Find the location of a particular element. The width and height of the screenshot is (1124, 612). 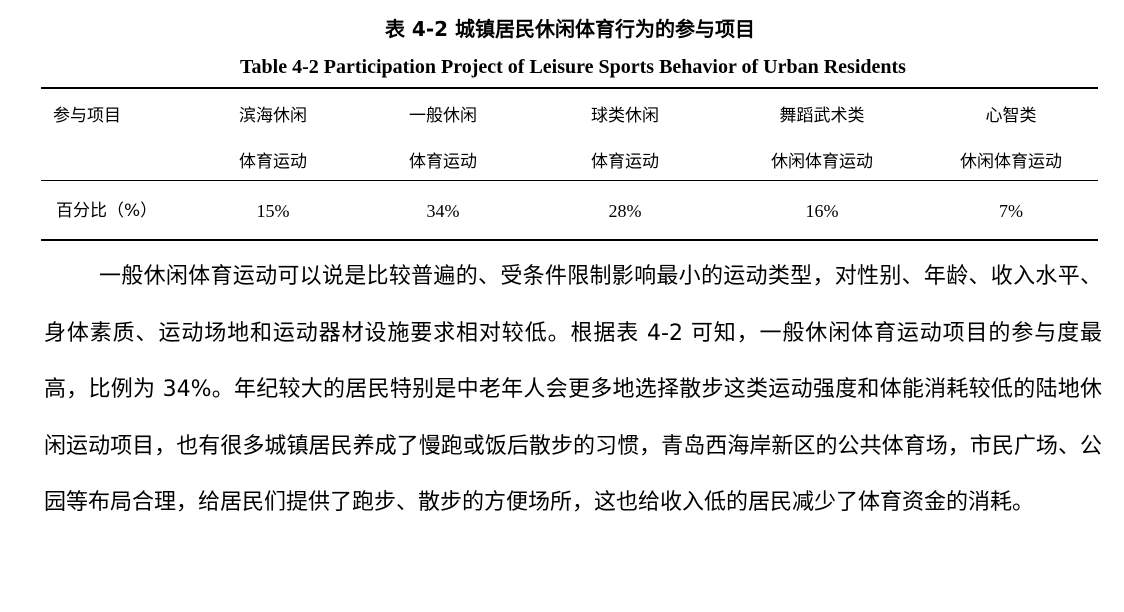

table-caption-cn: 表 4-2 城镇居民休闲体育行为的参与项目 is located at coordinates (570, 29).